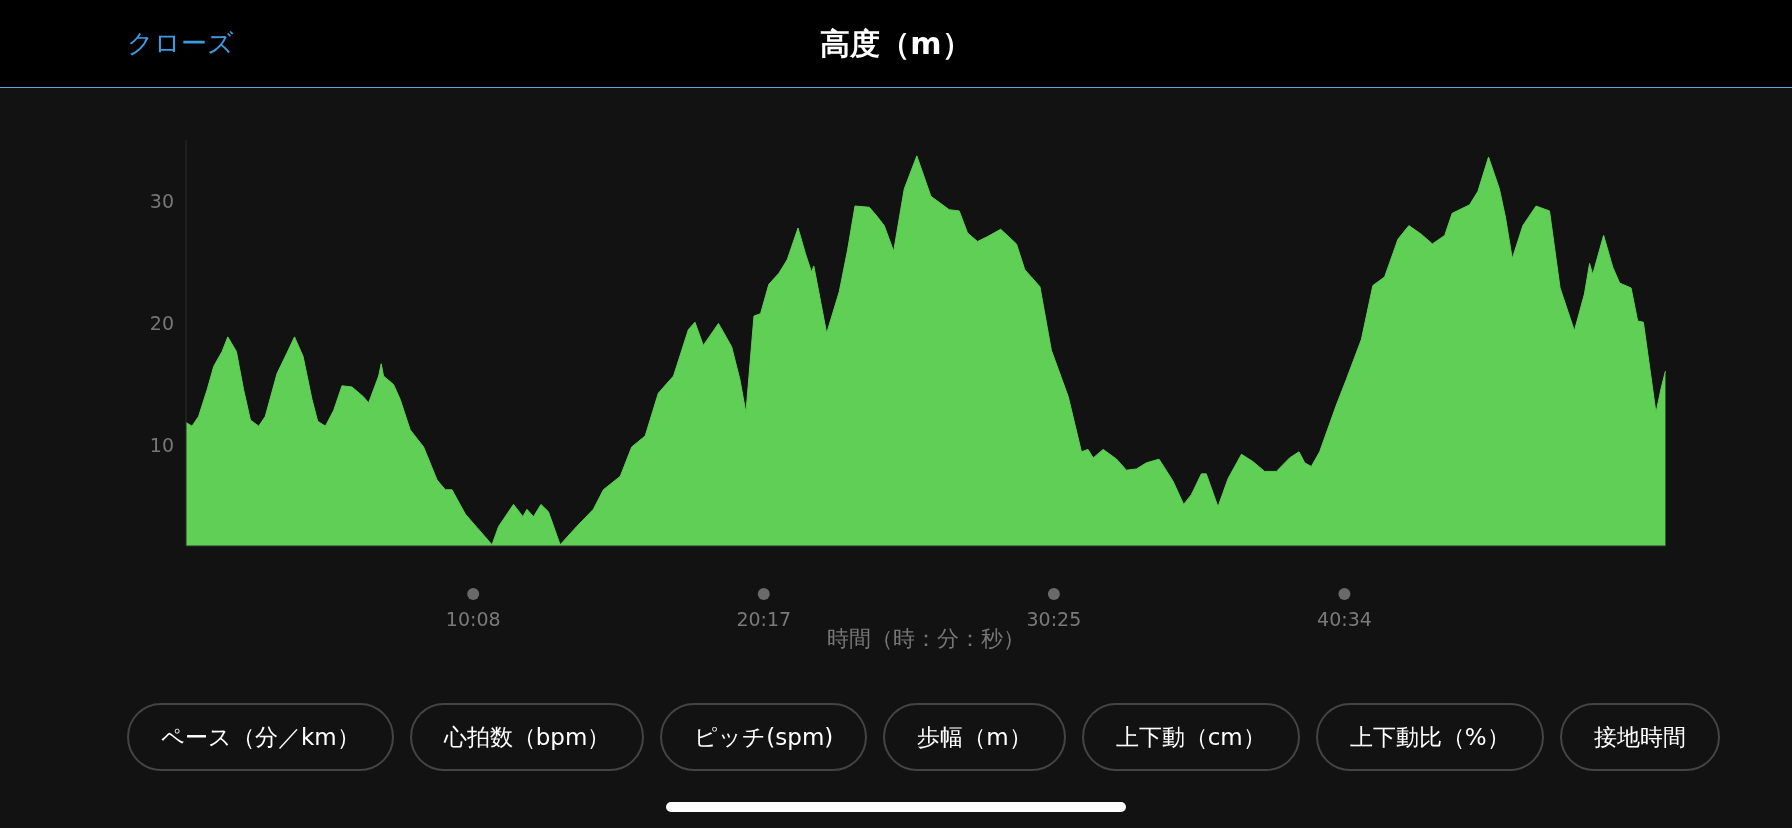  Describe the element at coordinates (1639, 737) in the screenshot. I see `tab-button: 接地時間` at that location.